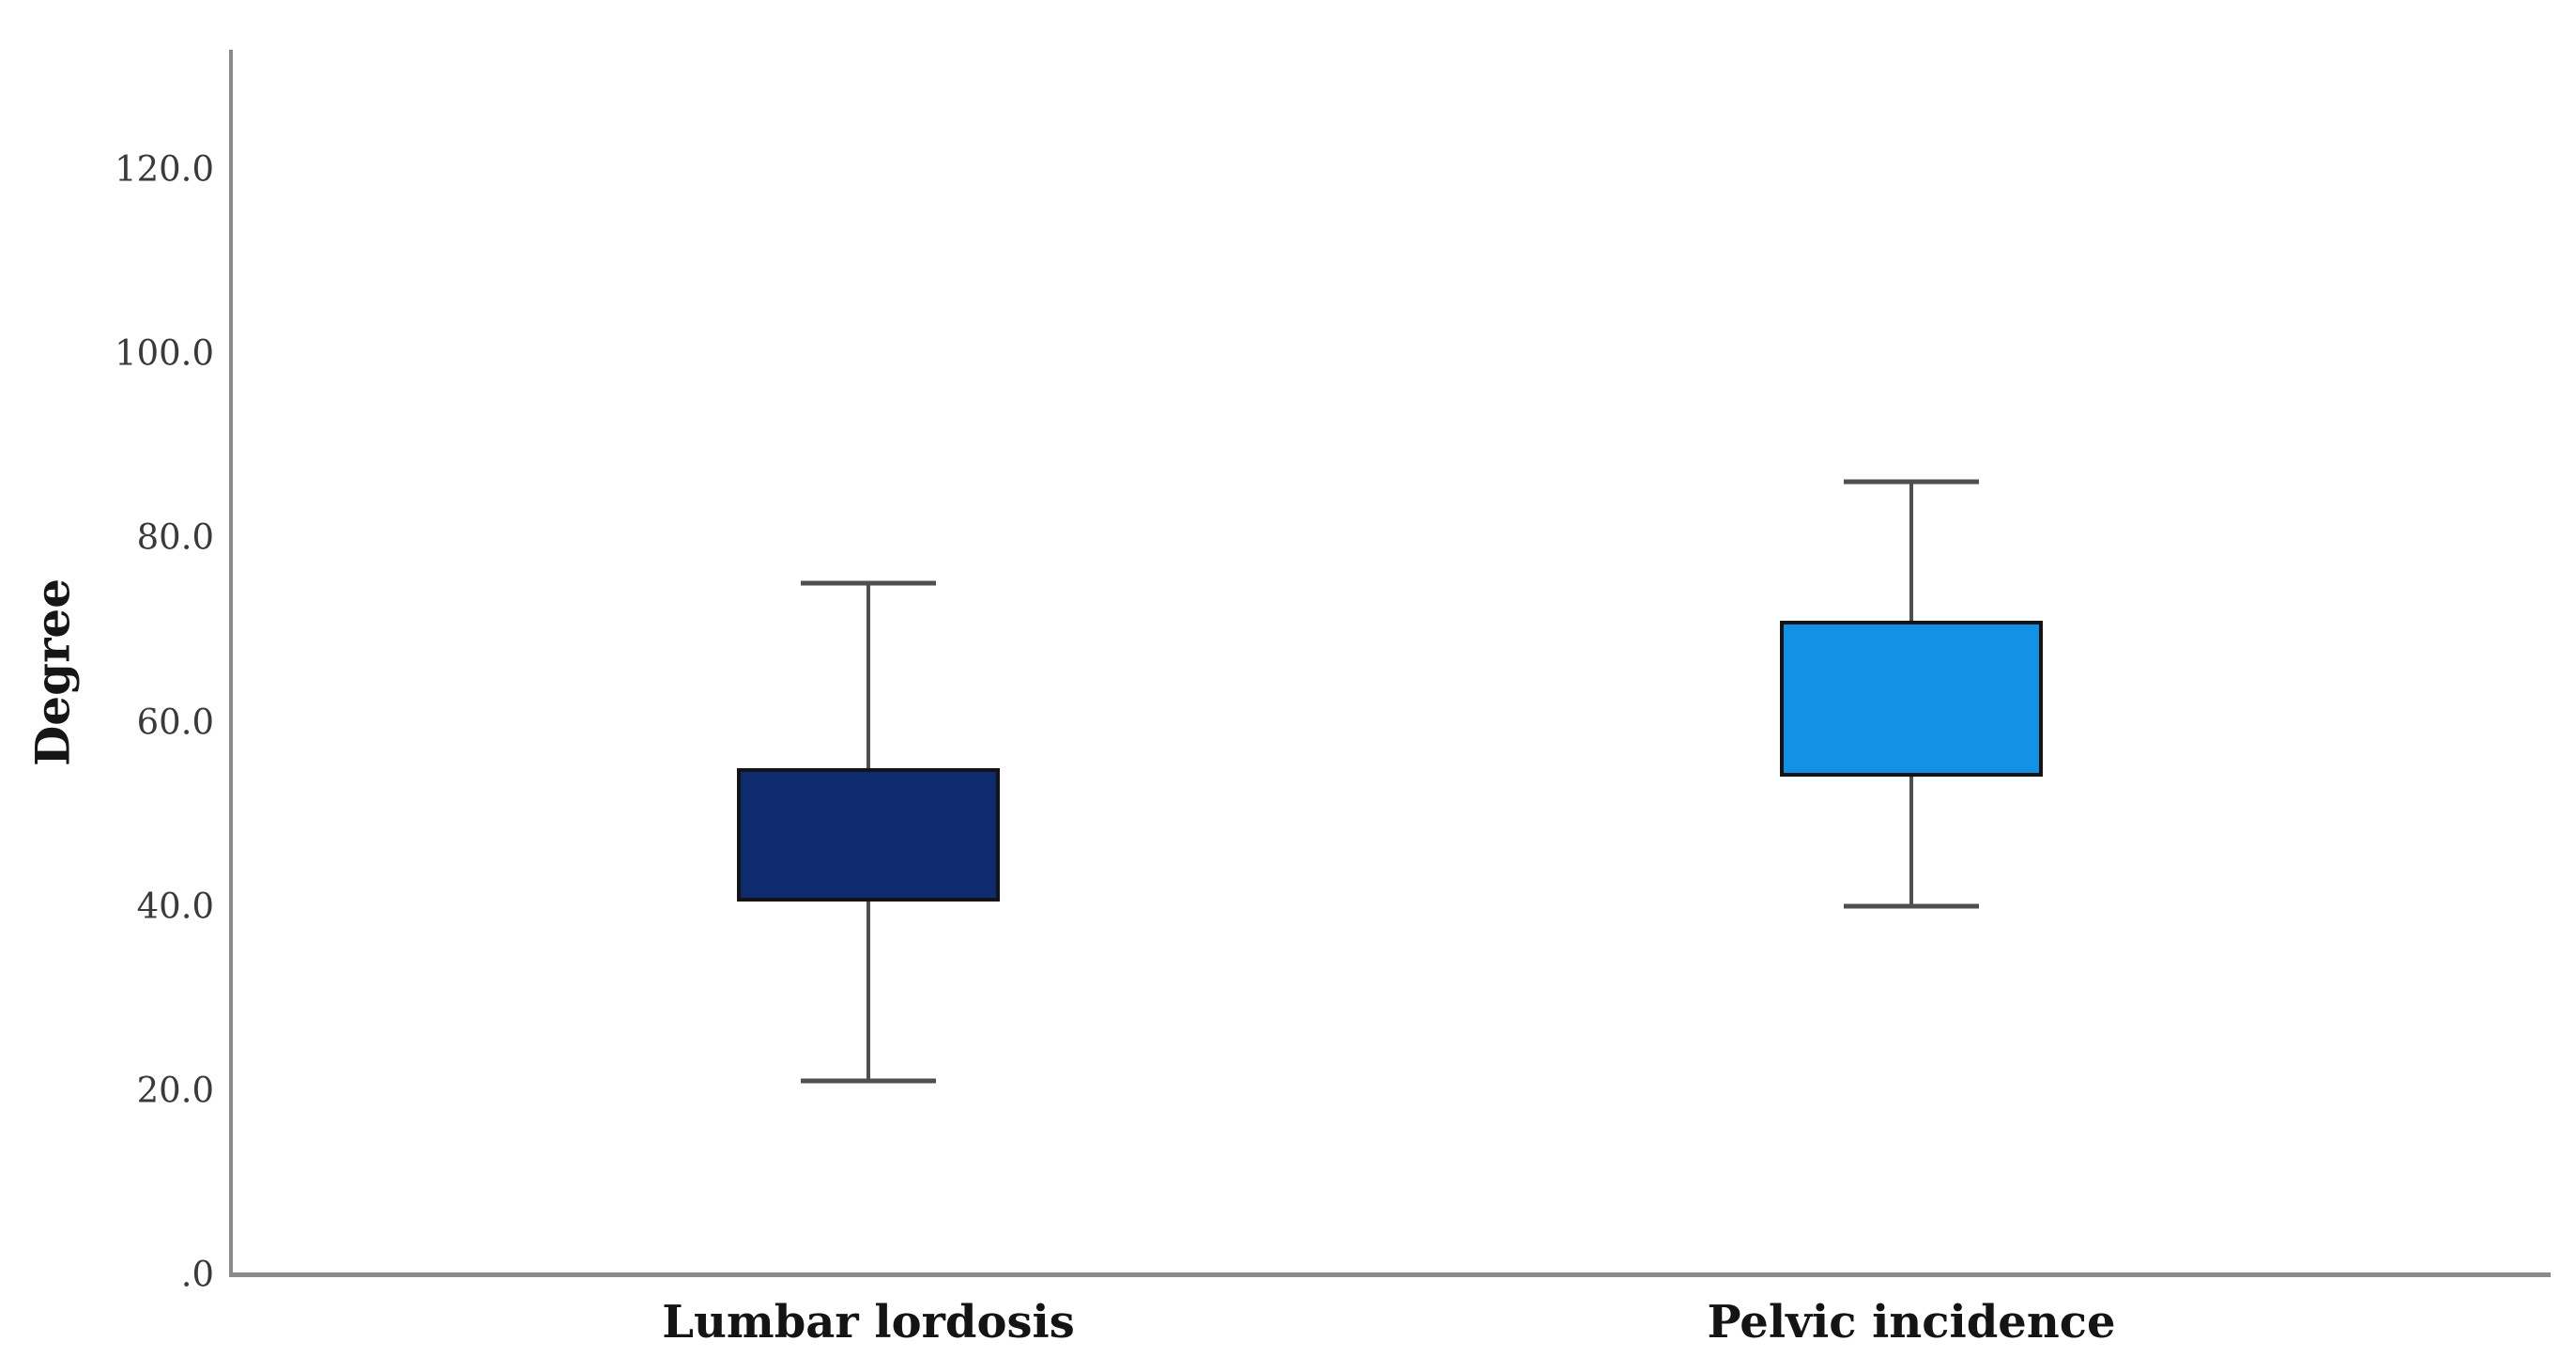  I want to click on y-tick-label: .0, so click(197, 1274).